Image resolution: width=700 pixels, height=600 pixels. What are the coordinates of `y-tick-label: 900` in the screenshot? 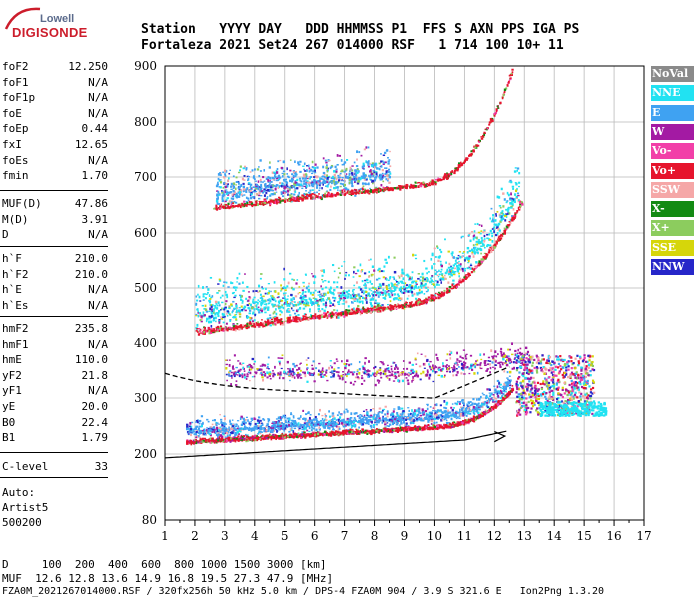 It's located at (145, 66).